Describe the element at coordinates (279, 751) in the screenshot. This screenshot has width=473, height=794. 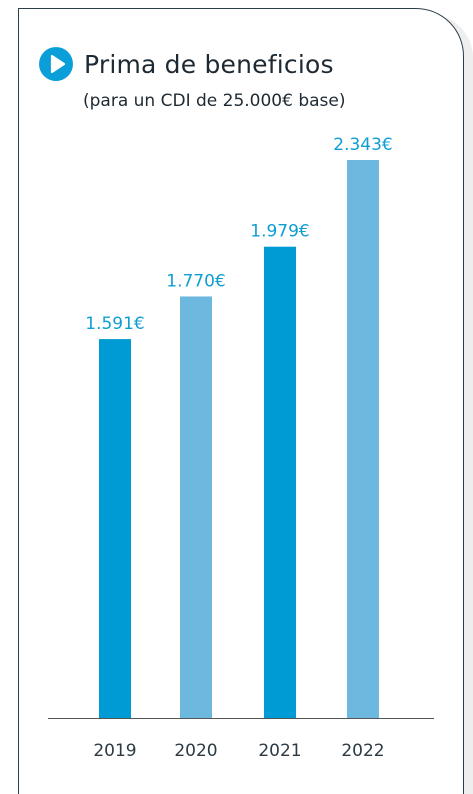
I see `x-tick-label-2021: 2021` at that location.